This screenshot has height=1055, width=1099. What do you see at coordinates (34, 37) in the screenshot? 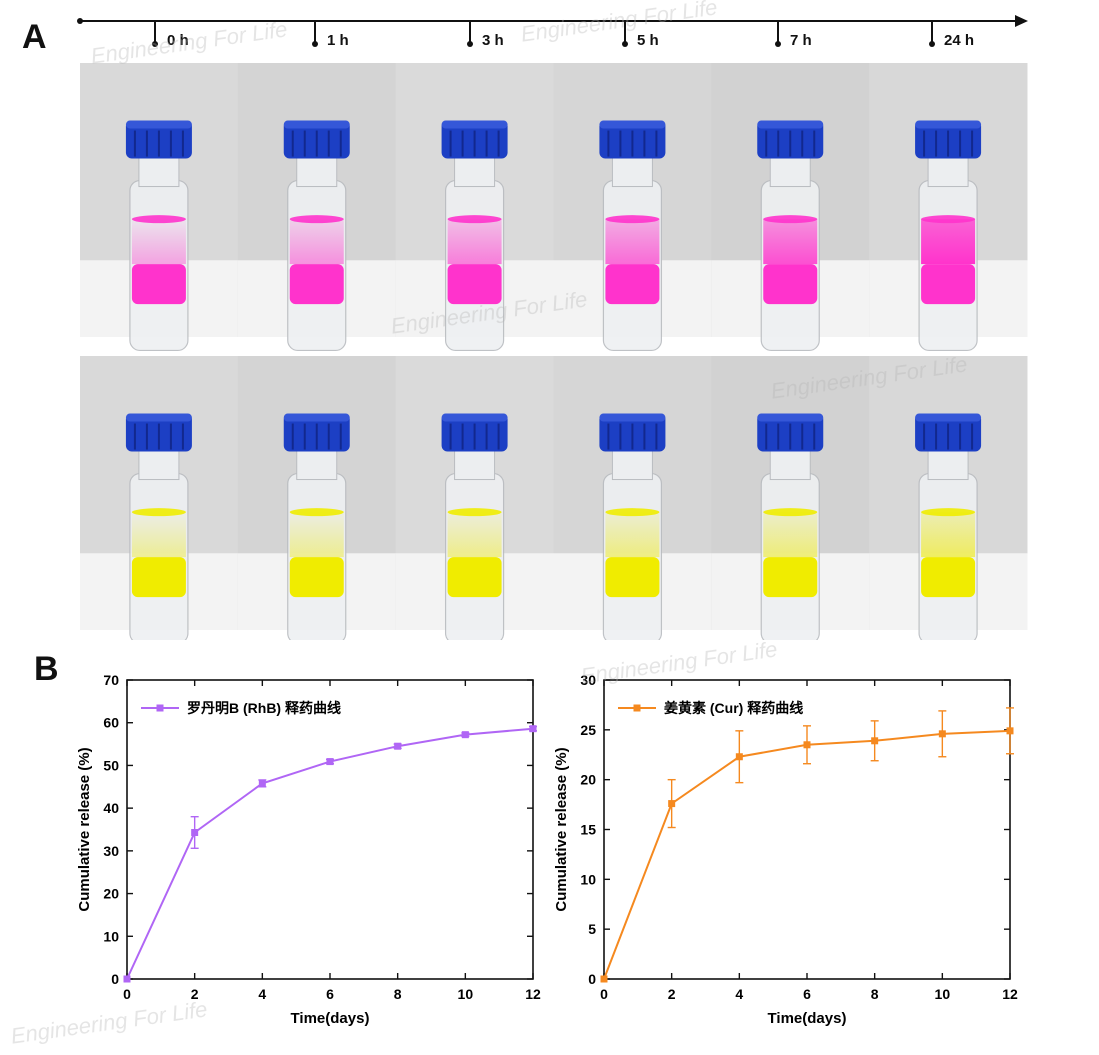
I see `panel-a-label: A` at bounding box center [34, 37].